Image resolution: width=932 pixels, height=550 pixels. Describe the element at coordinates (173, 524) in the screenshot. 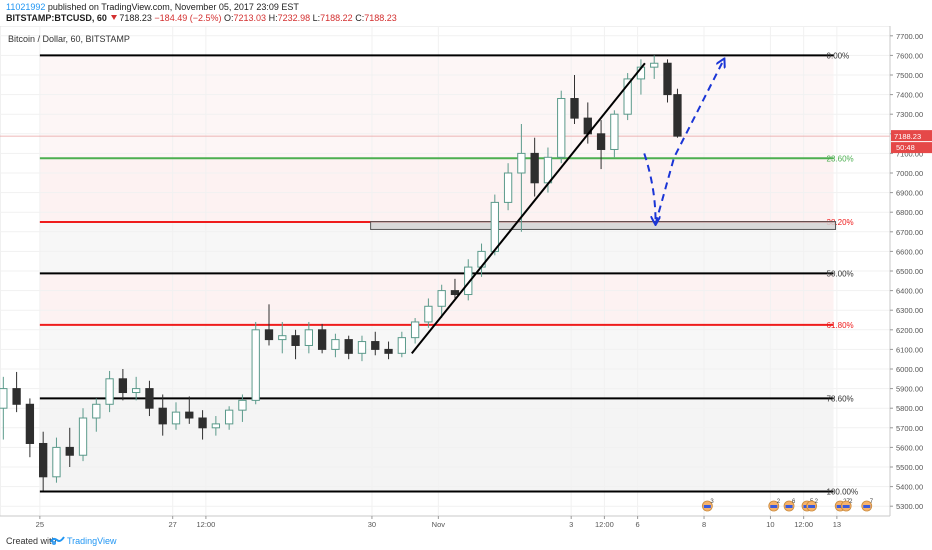

I see `time-tick-label: 27` at that location.